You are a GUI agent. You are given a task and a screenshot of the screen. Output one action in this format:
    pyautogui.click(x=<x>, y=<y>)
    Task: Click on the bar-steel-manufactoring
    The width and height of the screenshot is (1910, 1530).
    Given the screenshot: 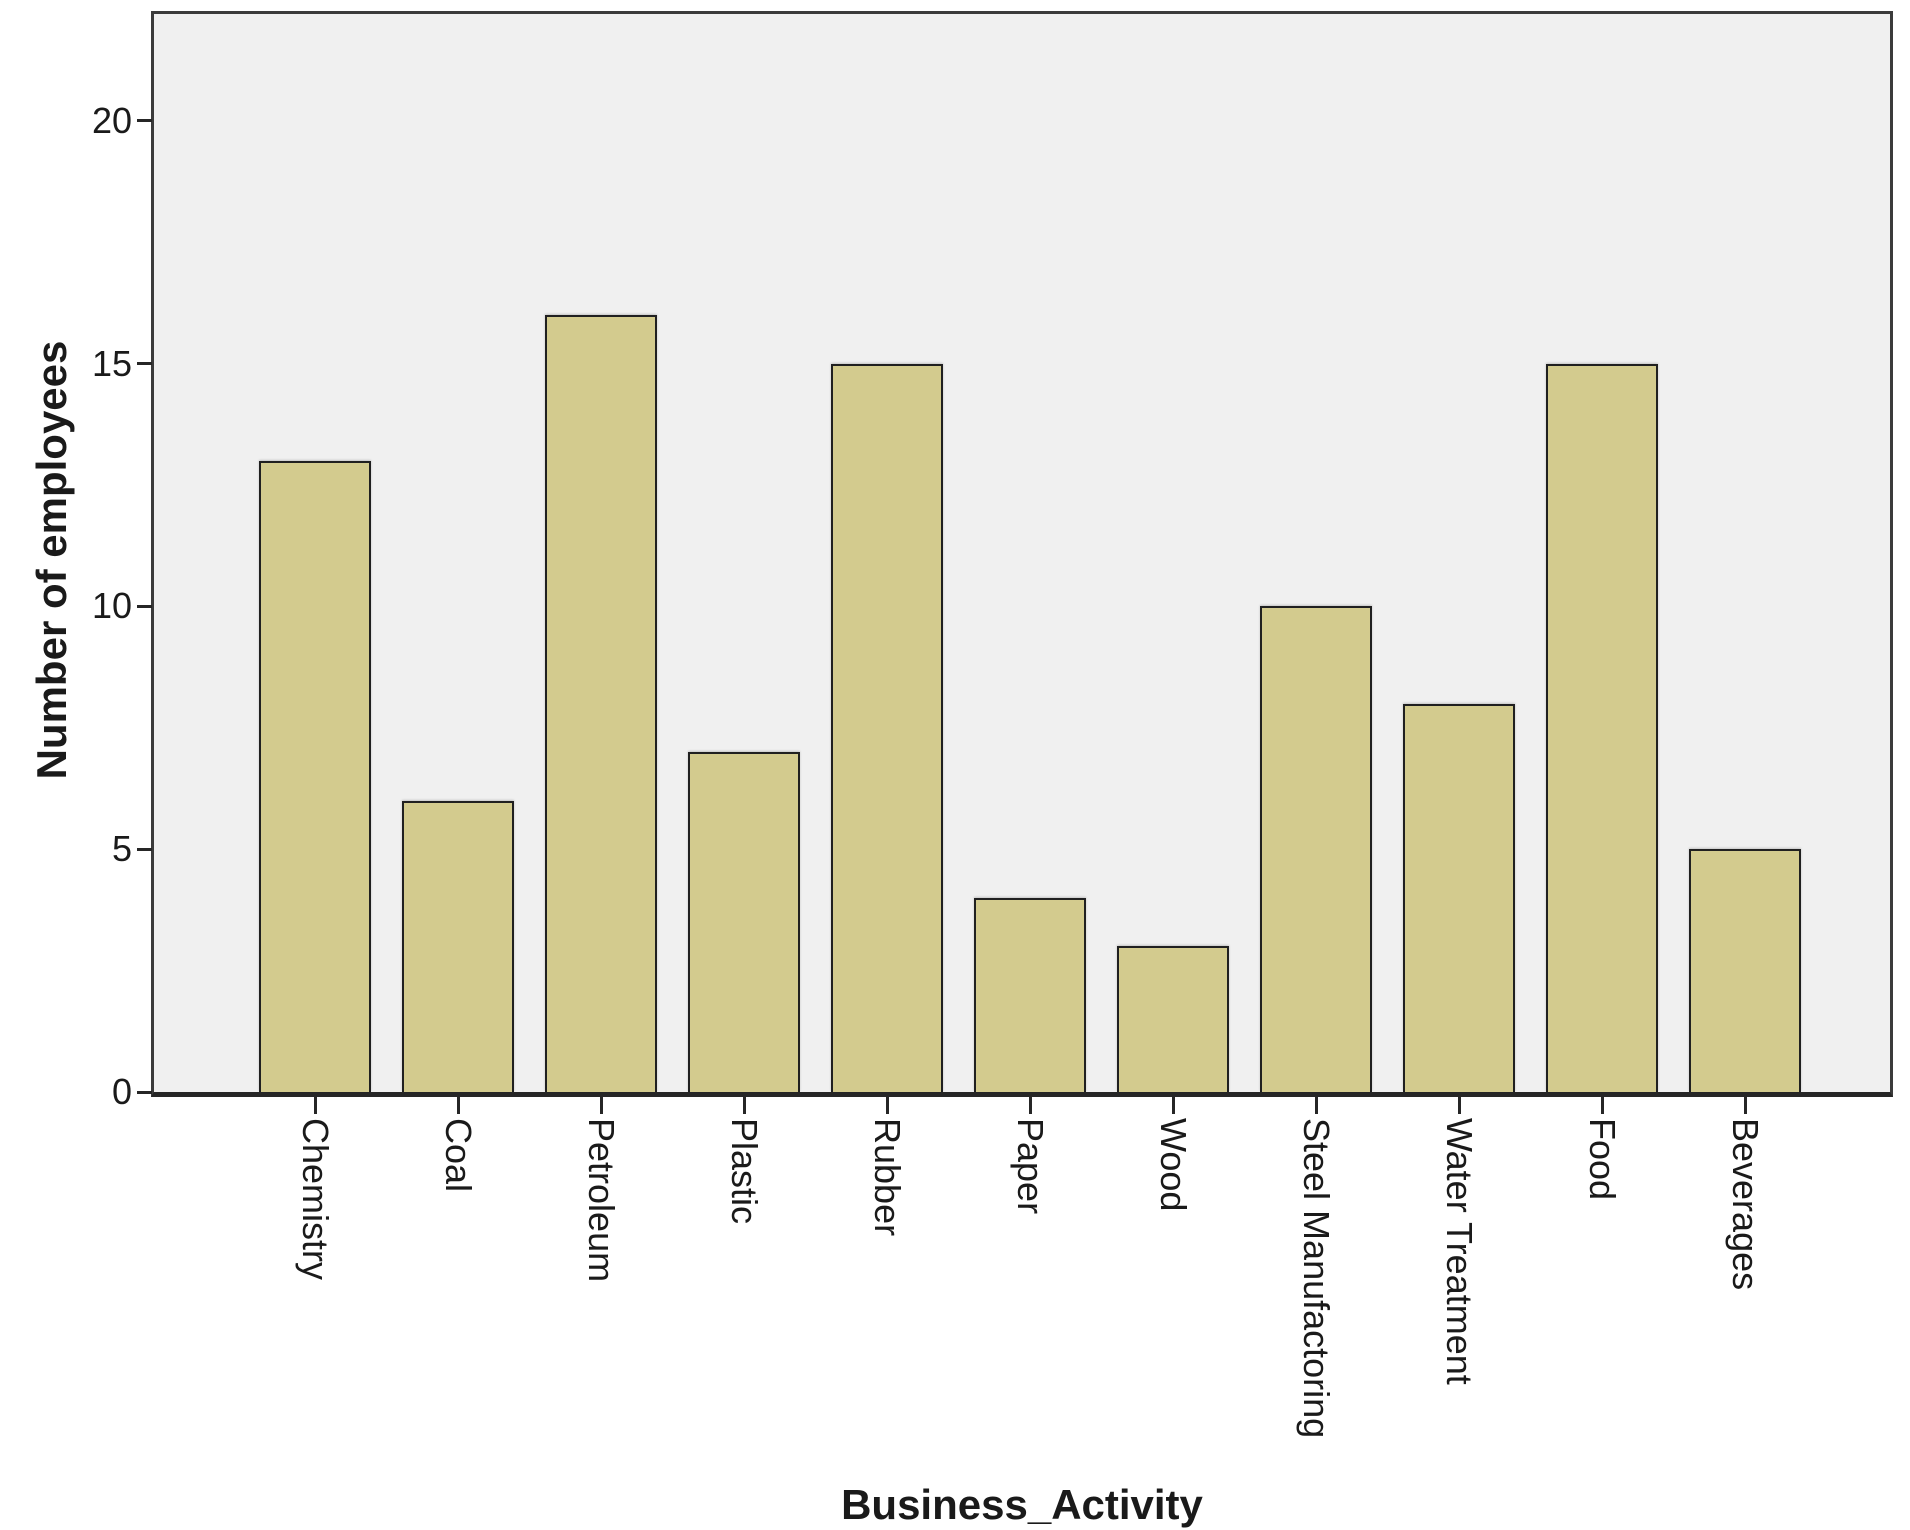 What is the action you would take?
    pyautogui.click(x=1316, y=849)
    